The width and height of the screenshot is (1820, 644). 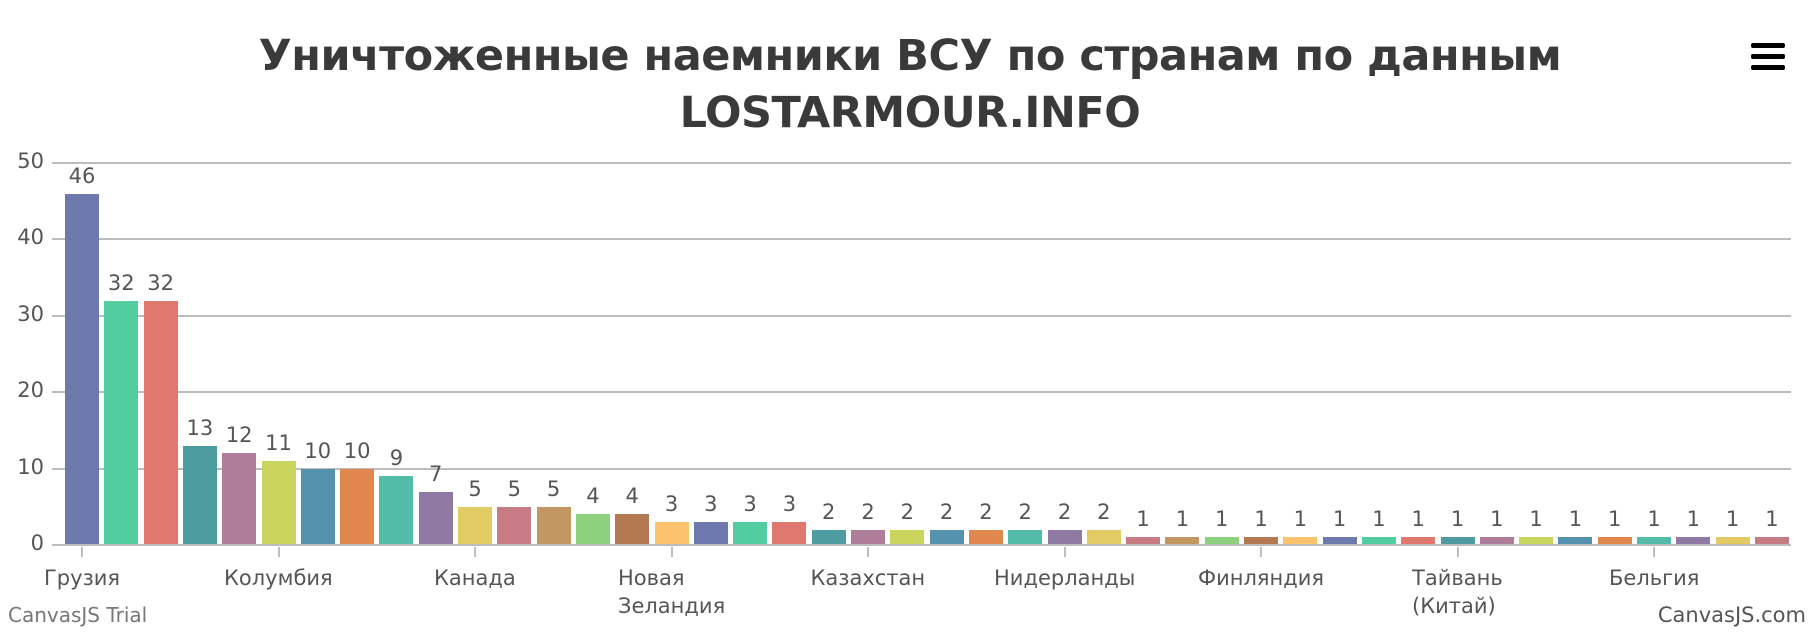 I want to click on bar-value-label: 4, so click(x=593, y=496).